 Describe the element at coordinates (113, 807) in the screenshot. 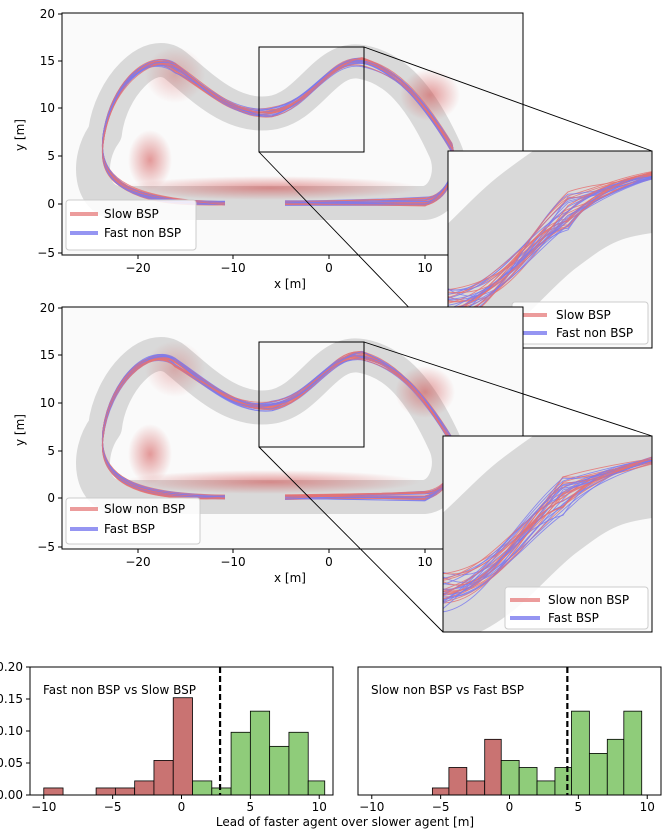

I see `x-tick-label: −5` at that location.